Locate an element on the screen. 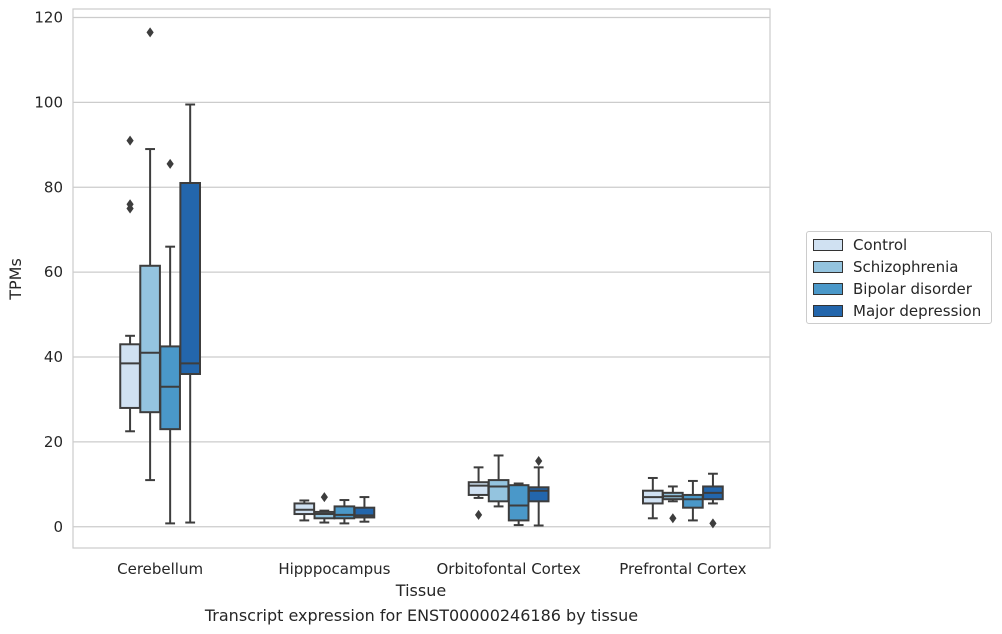  box-orbitofontal-cortex-bipolar-disorder is located at coordinates (518, 504).